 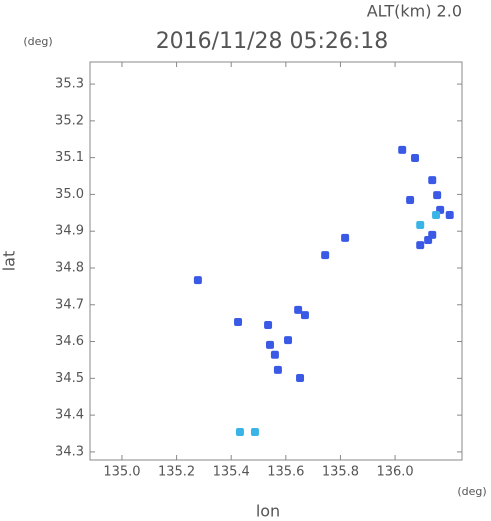 What do you see at coordinates (69, 415) in the screenshot?
I see `y-tick-label: 34.4` at bounding box center [69, 415].